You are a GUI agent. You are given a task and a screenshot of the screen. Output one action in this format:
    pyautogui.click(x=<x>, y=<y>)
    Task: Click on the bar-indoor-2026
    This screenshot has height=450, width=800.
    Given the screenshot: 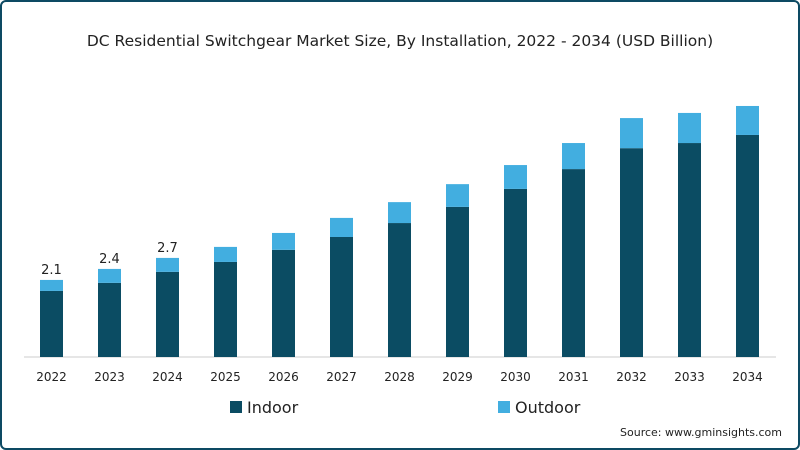 What is the action you would take?
    pyautogui.click(x=283, y=303)
    